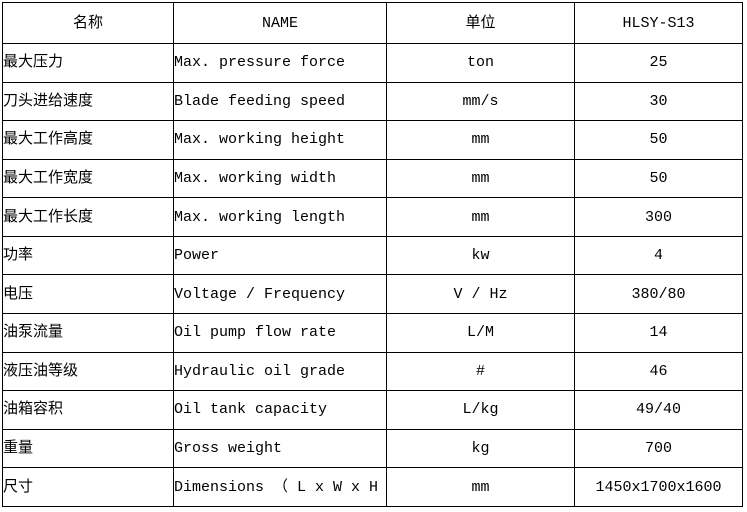 The image size is (747, 512). What do you see at coordinates (480, 101) in the screenshot?
I see `cell-unit: mm/s` at bounding box center [480, 101].